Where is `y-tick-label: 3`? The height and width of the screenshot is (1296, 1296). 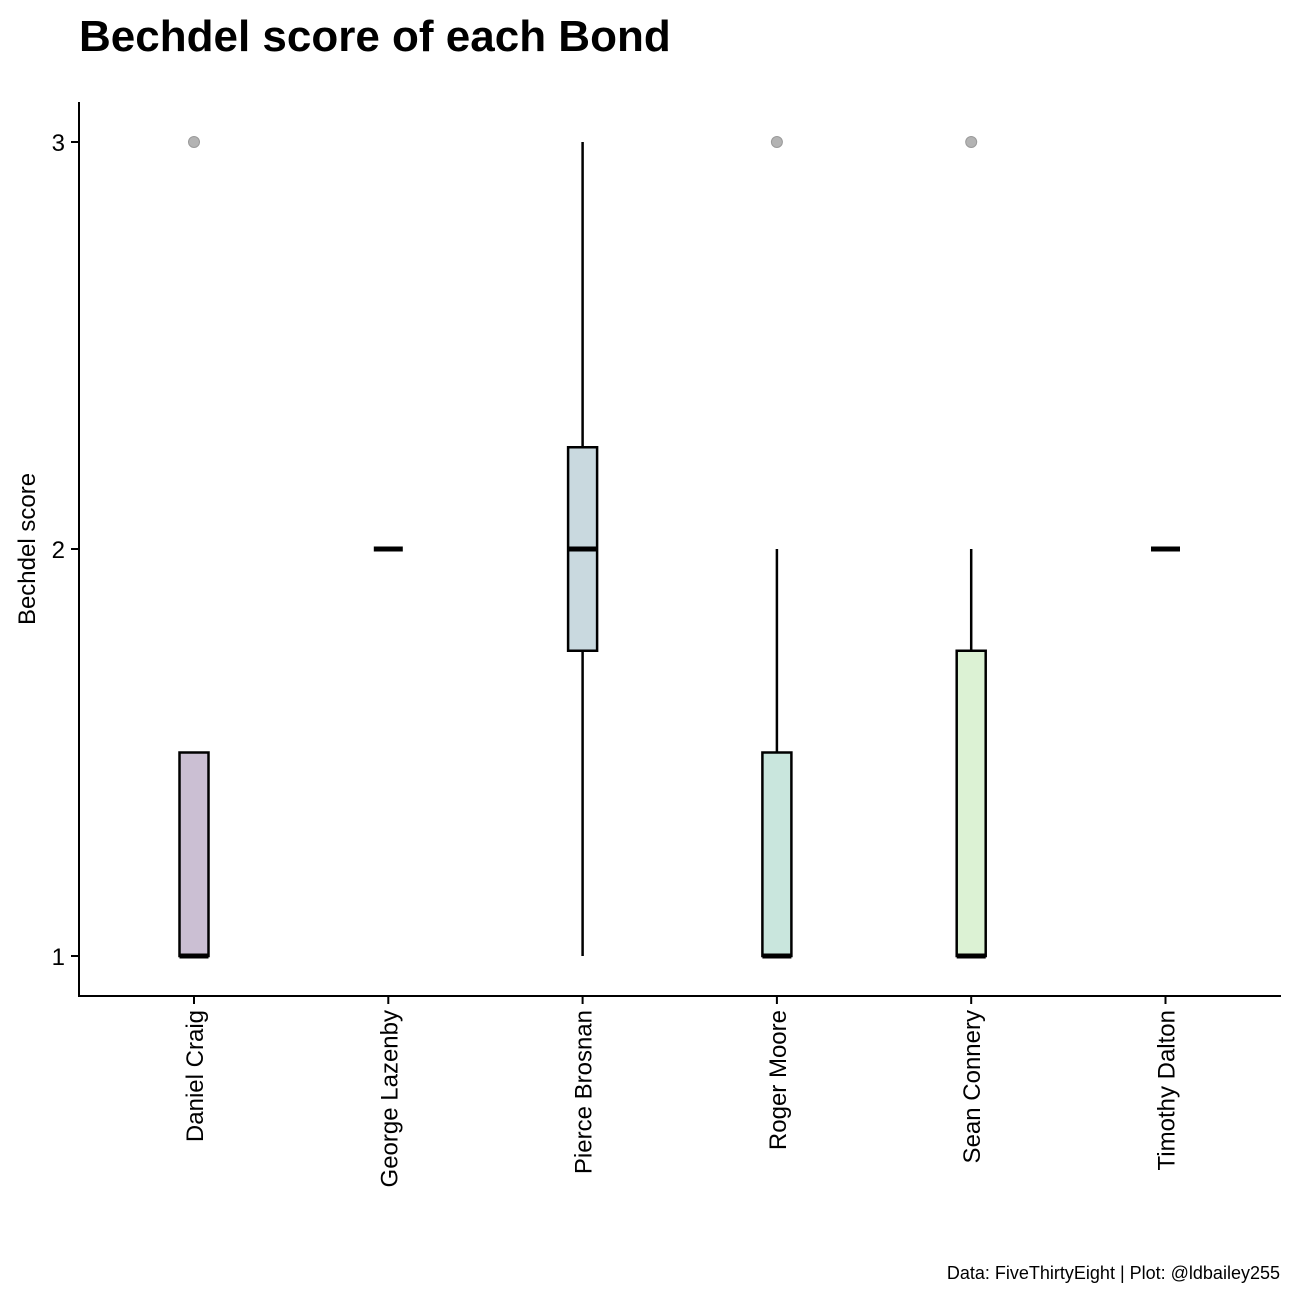
y-tick-label: 3 is located at coordinates (58, 143).